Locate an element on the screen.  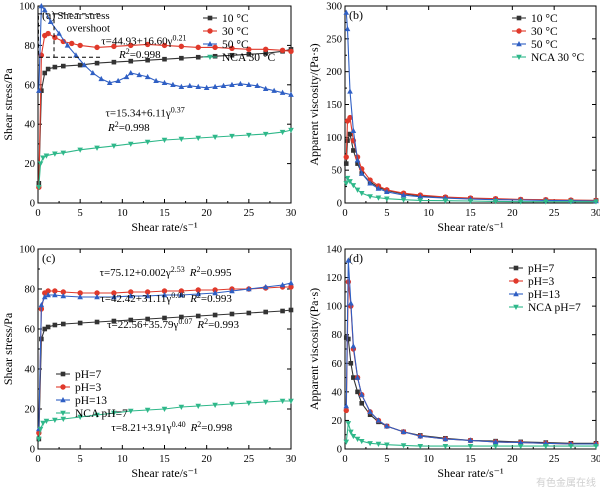
x-tick-label: 10 is located at coordinates (428, 213).